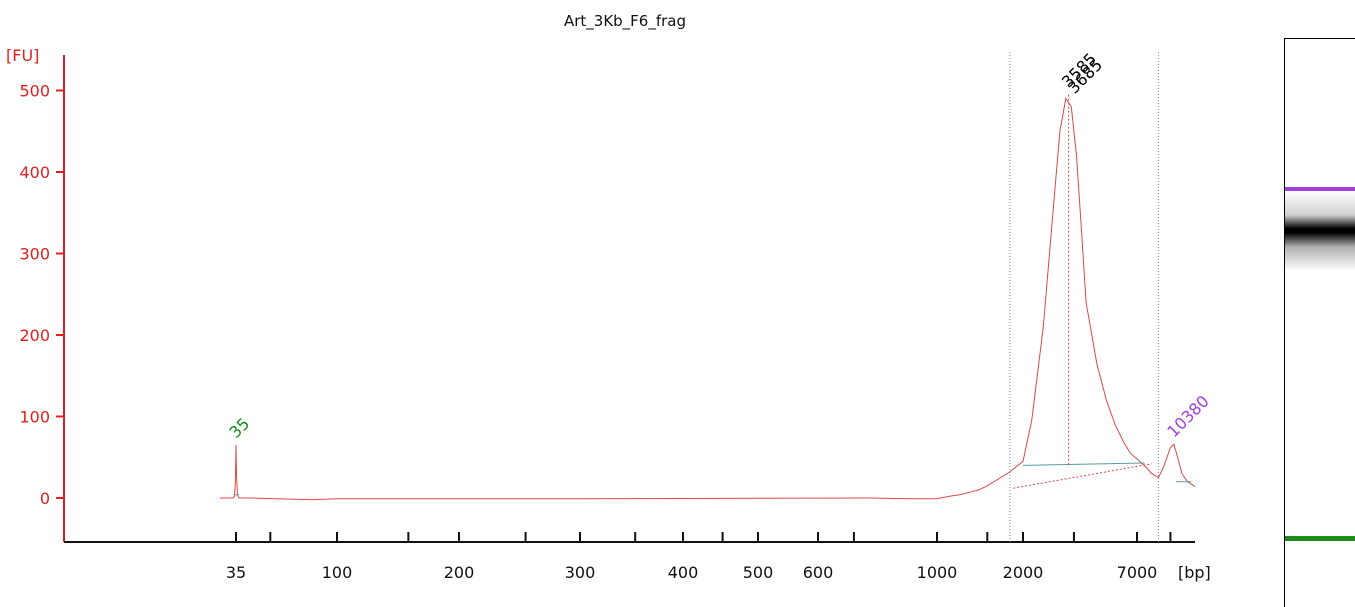 This screenshot has height=607, width=1355. I want to click on y-tick-label: 200, so click(34, 335).